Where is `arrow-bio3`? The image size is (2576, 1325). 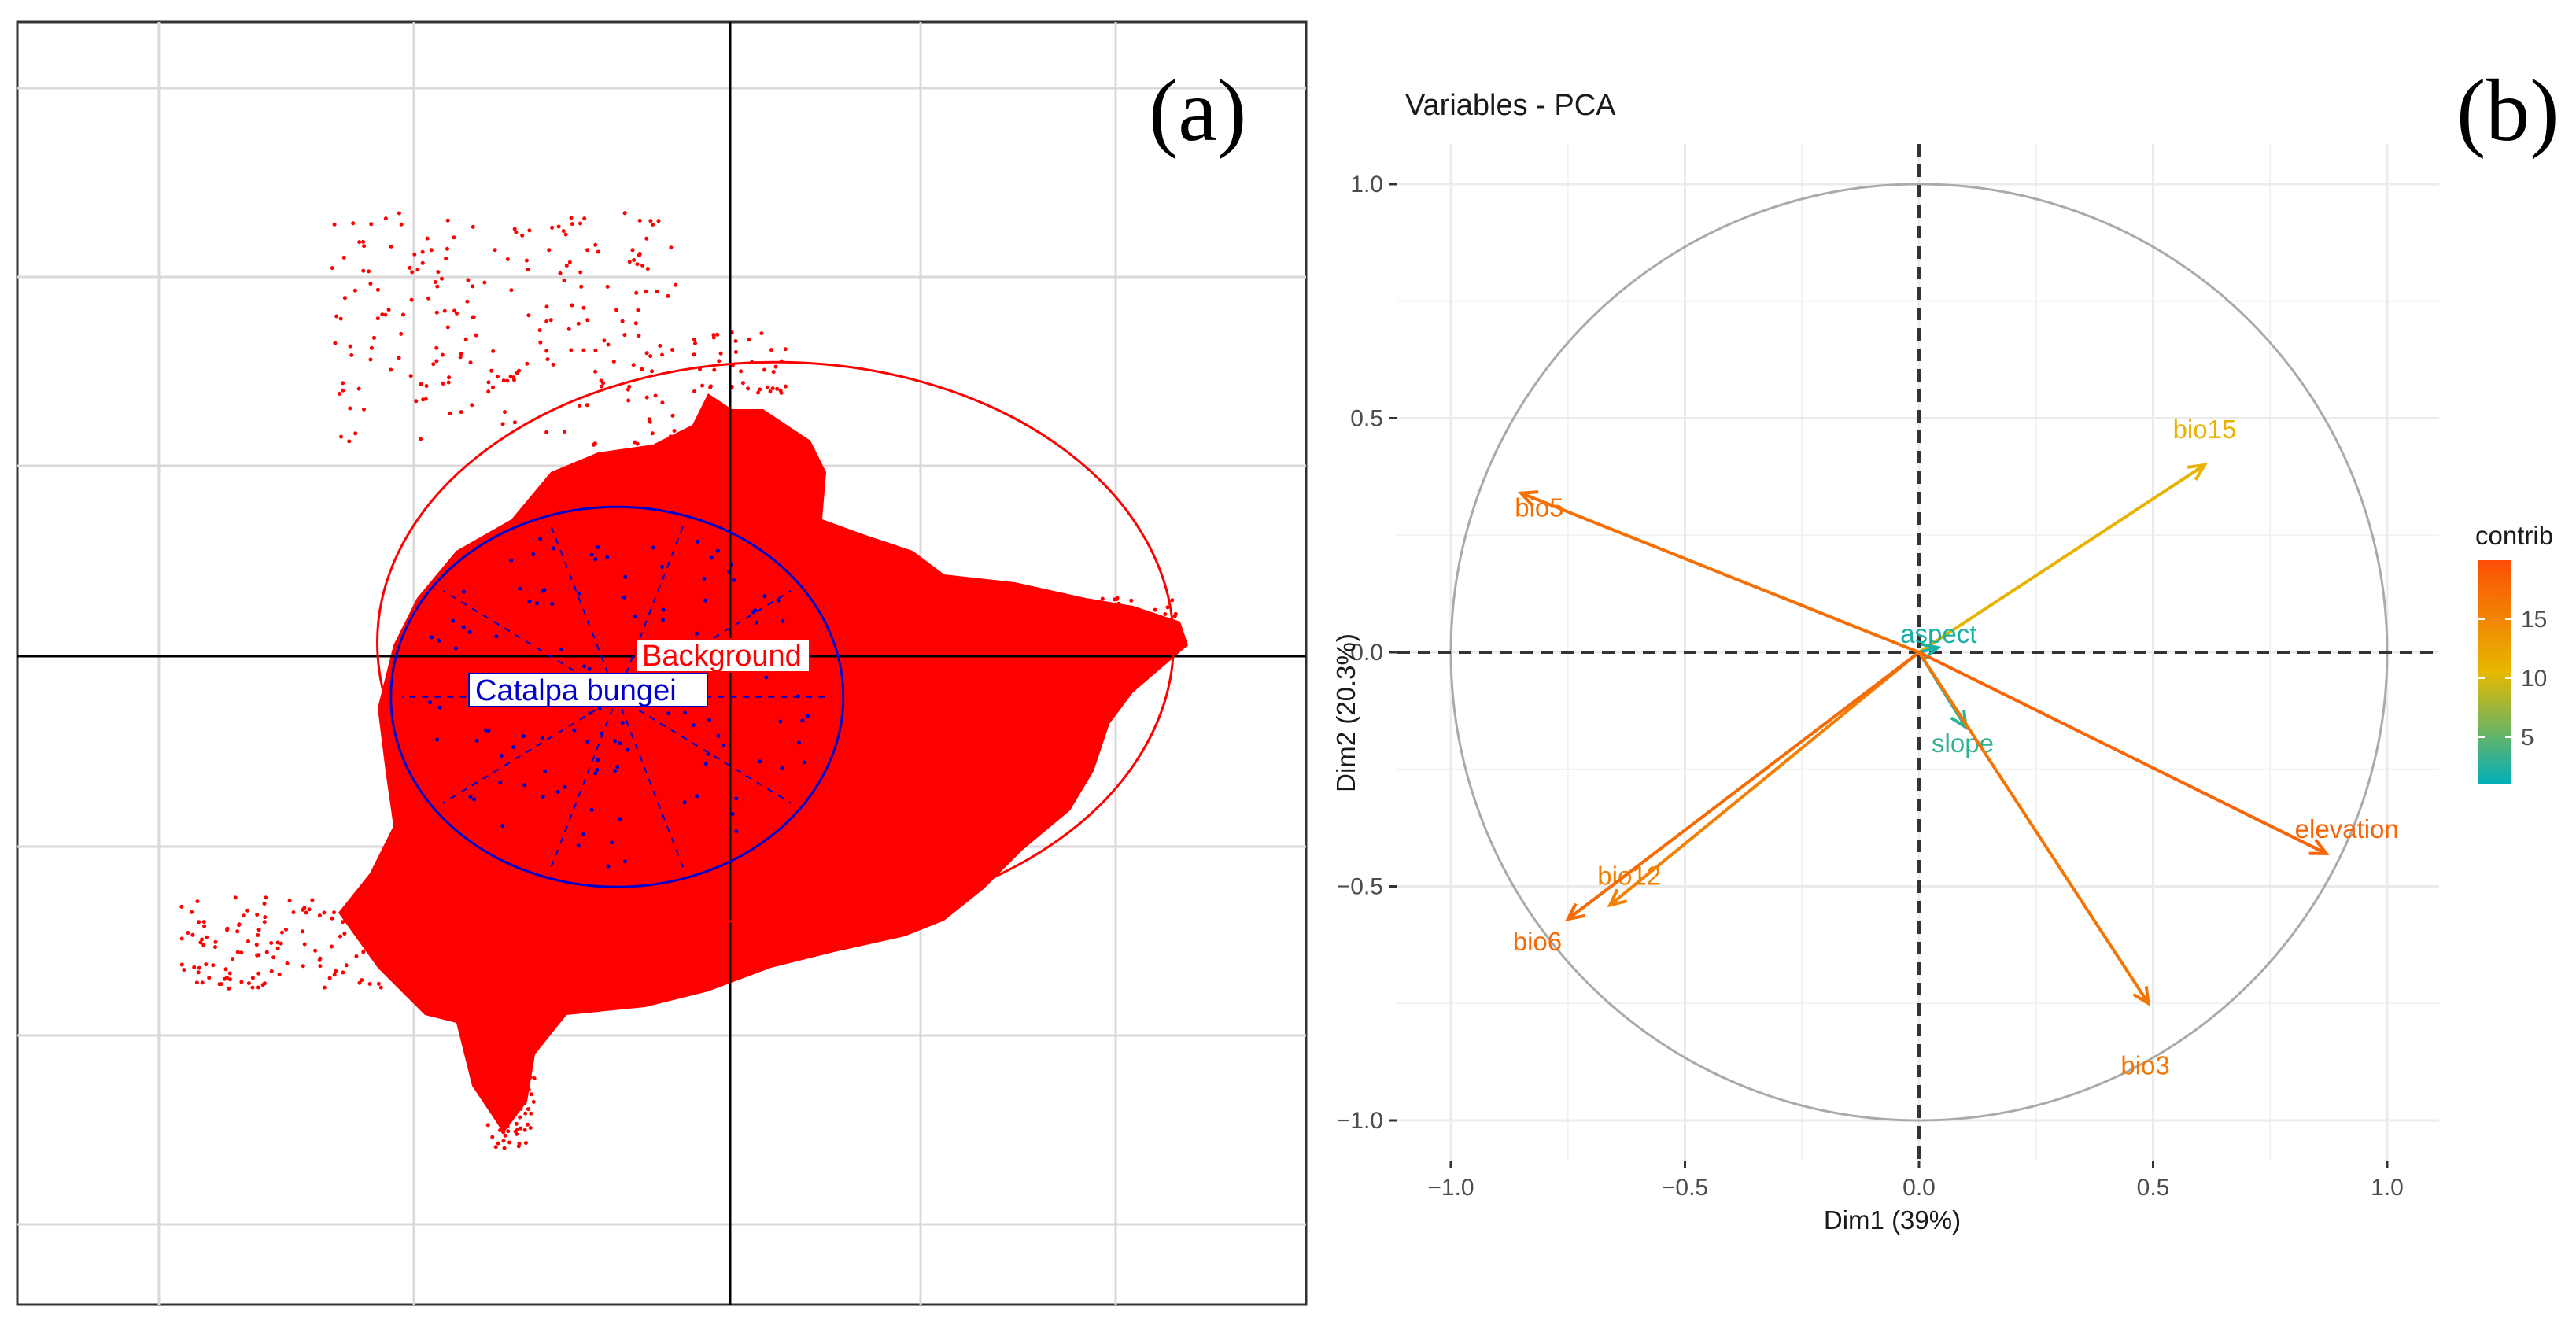
arrow-bio3 is located at coordinates (2033, 828).